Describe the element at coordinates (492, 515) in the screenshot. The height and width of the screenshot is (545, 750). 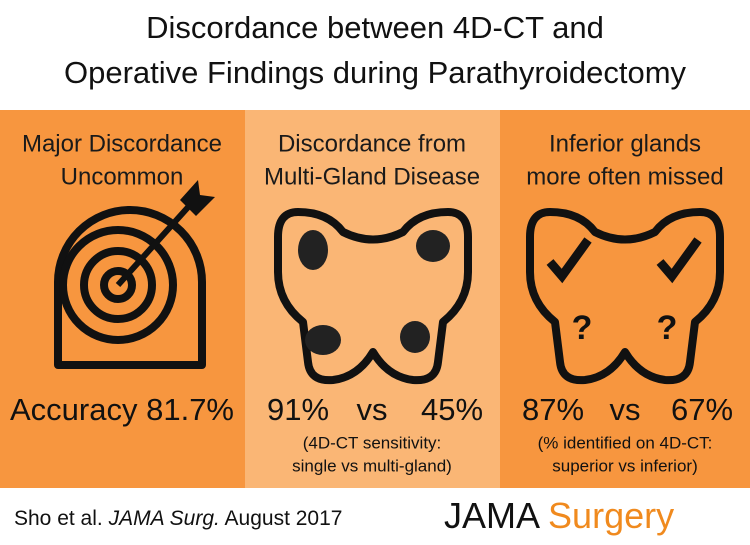
I see `logo-jama: JAMA` at that location.